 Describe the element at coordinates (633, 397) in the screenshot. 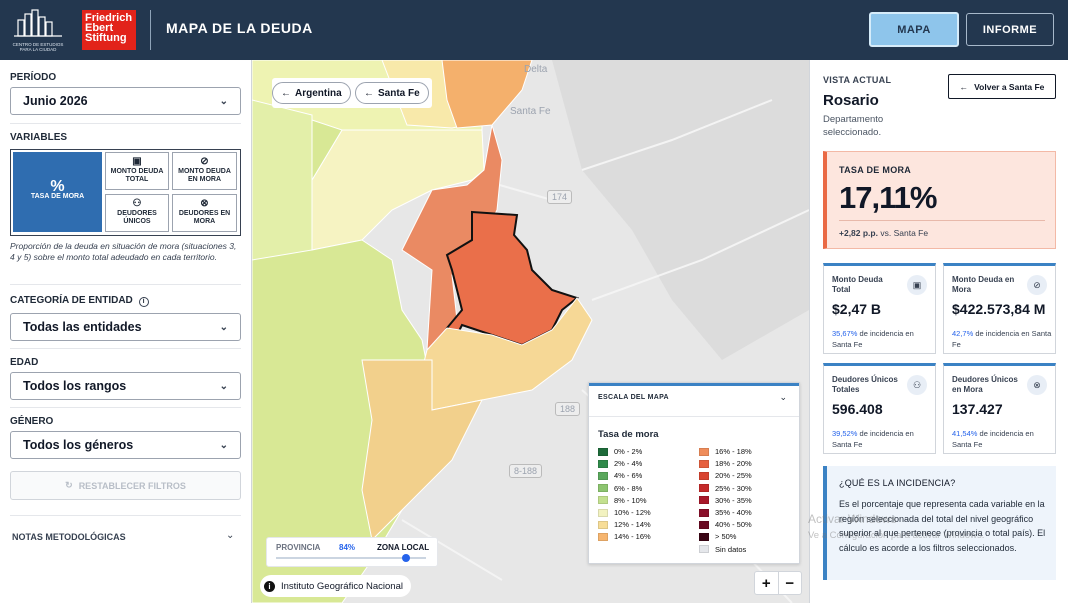

I see `legend-title: ESCALA DEL MAPA` at that location.